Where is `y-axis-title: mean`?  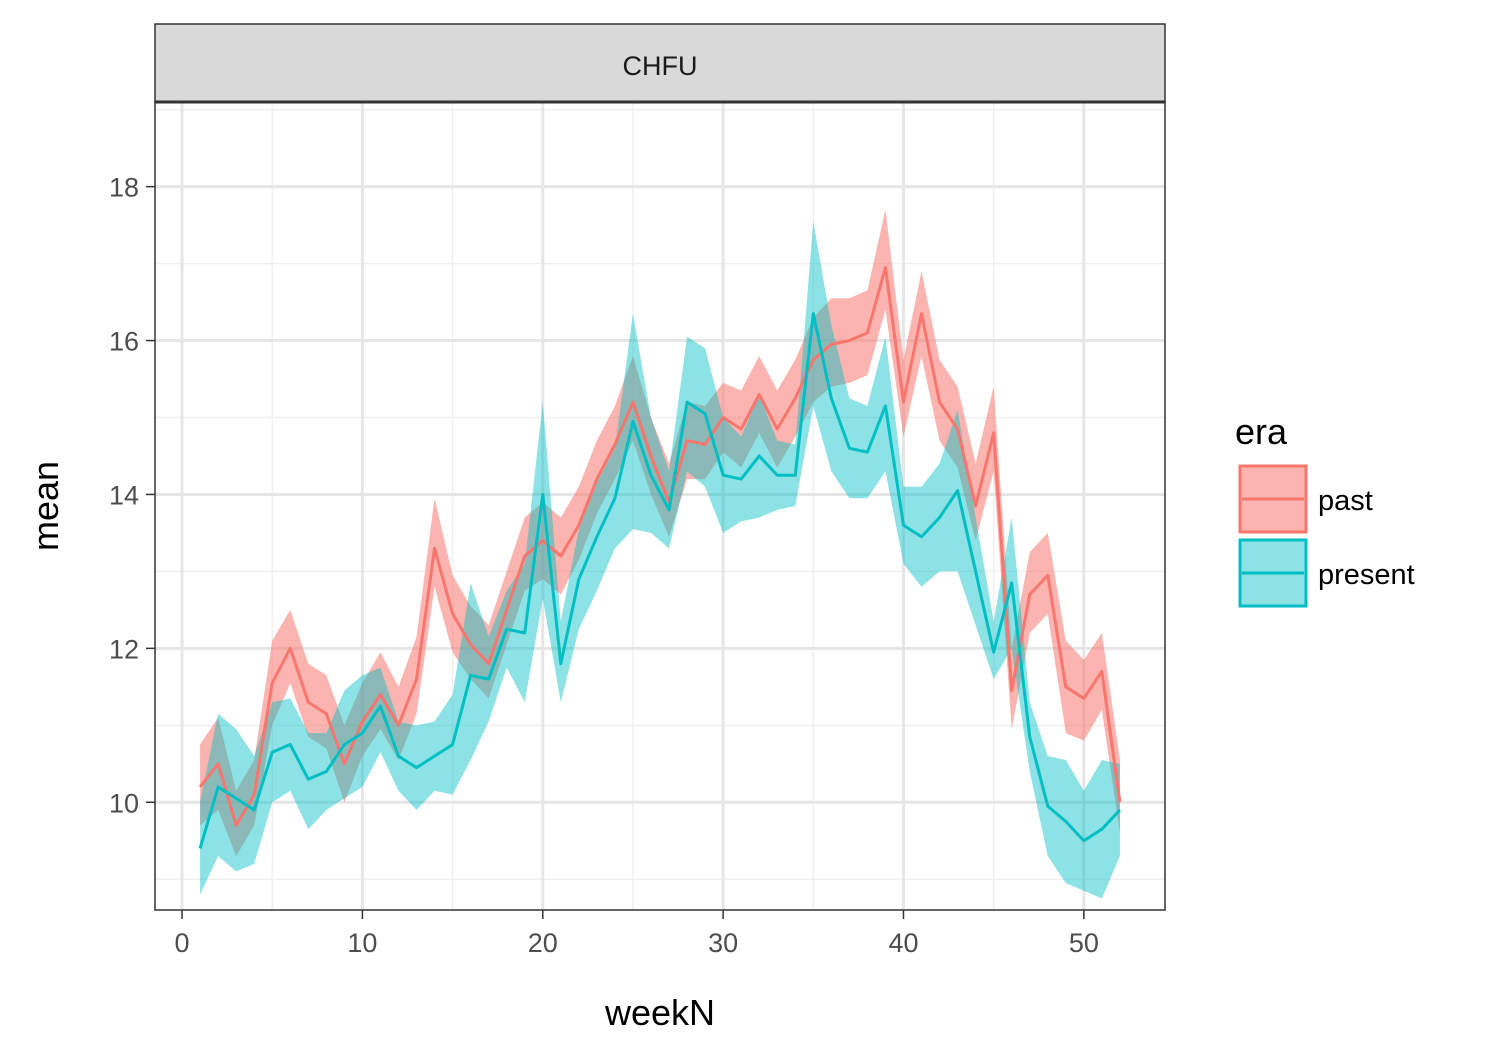 y-axis-title: mean is located at coordinates (45, 506).